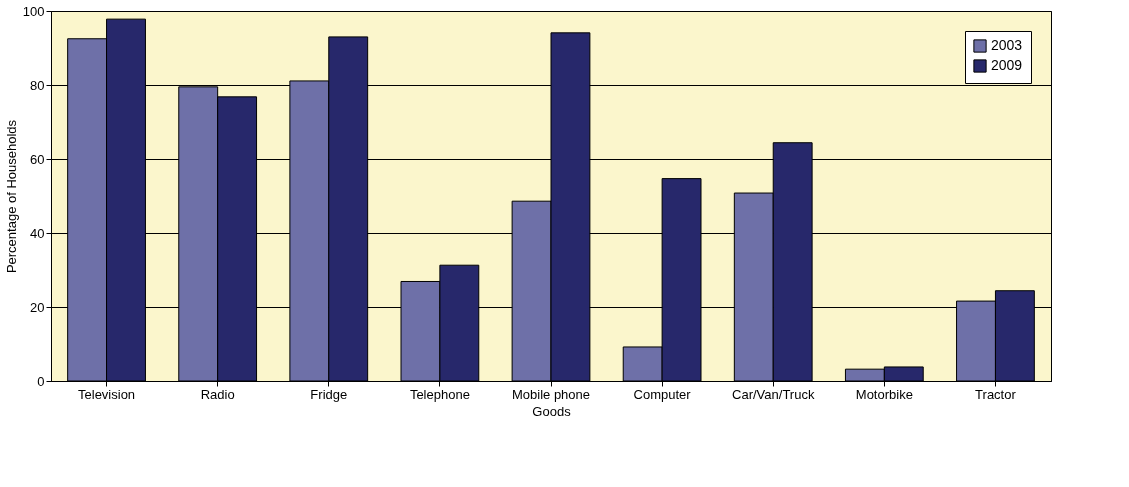 This screenshot has width=1129, height=487. What do you see at coordinates (996, 394) in the screenshot?
I see `x-tick-label: Tractor` at bounding box center [996, 394].